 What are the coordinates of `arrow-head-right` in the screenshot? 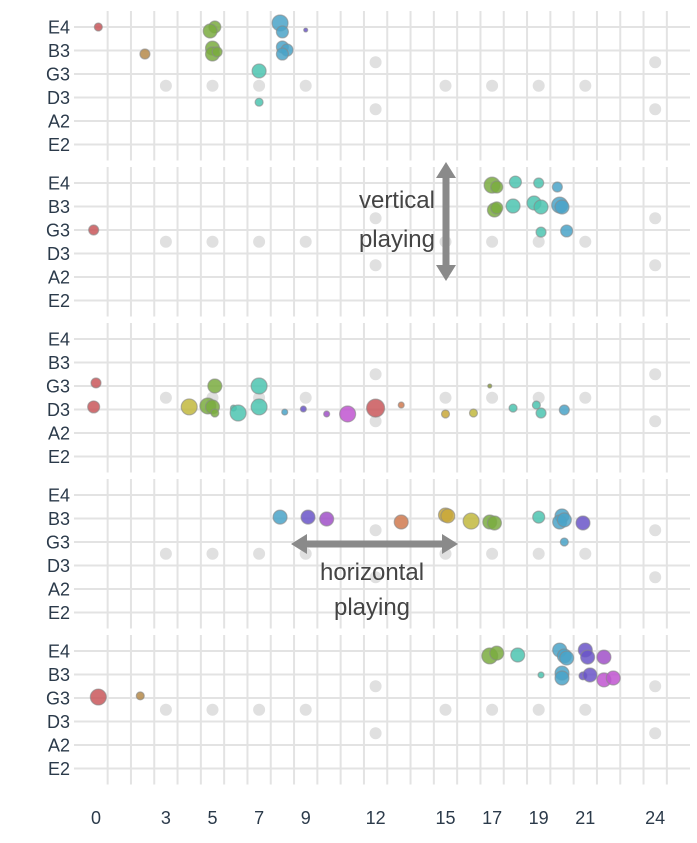 It's located at (450, 544).